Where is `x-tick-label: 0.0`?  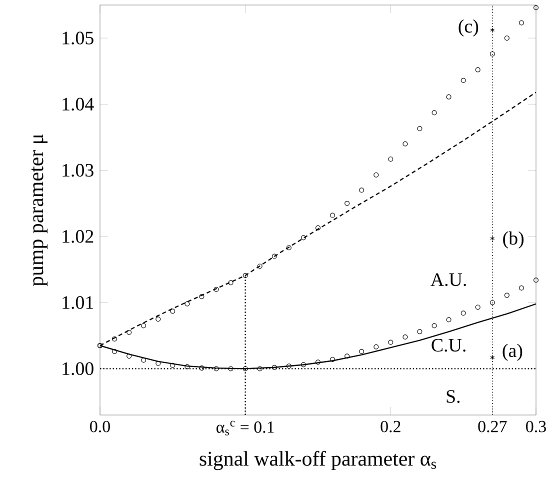
x-tick-label: 0.0 is located at coordinates (100, 426).